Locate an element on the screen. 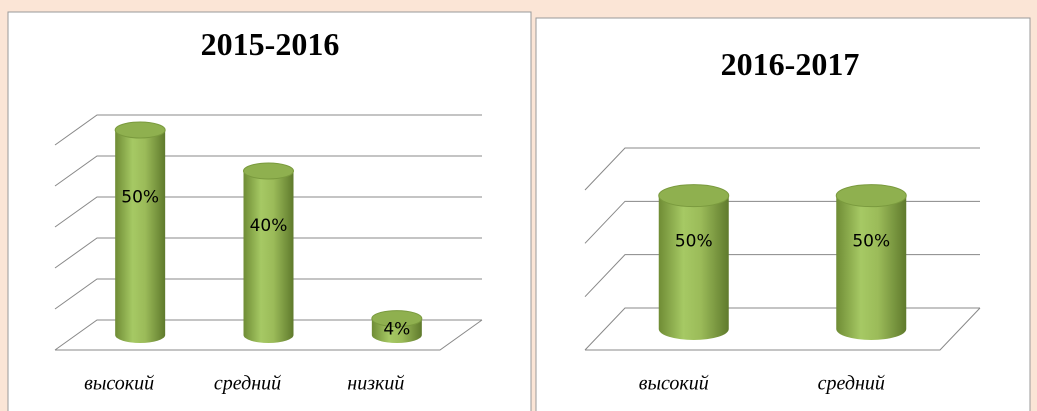 This screenshot has width=1037, height=411. value-label: 40% is located at coordinates (269, 226).